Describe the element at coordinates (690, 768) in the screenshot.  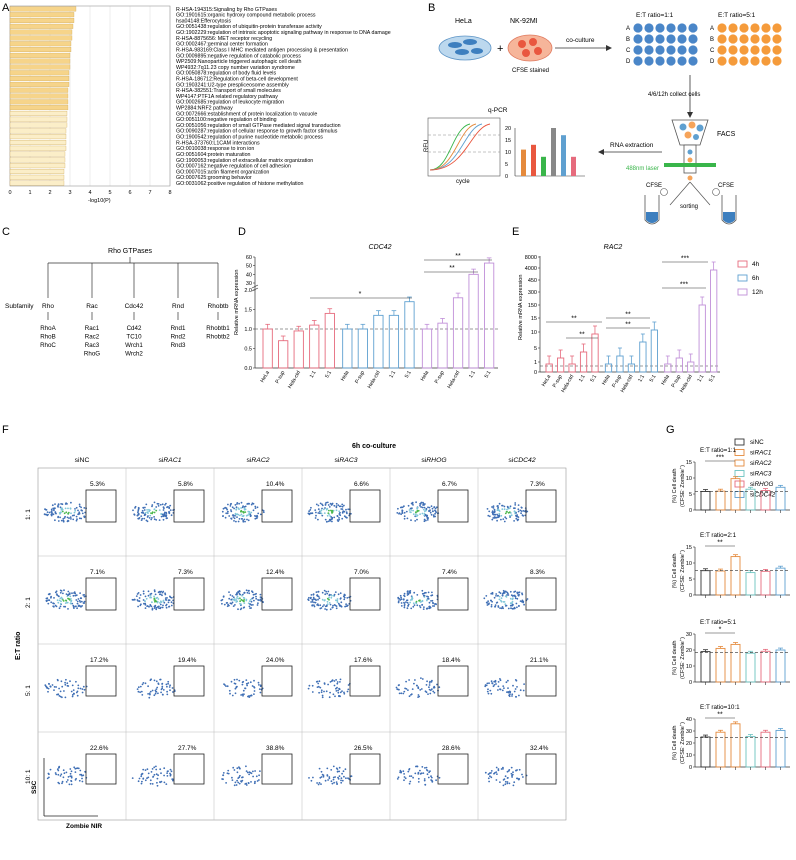
I see `y-tick-label: 0` at that location.